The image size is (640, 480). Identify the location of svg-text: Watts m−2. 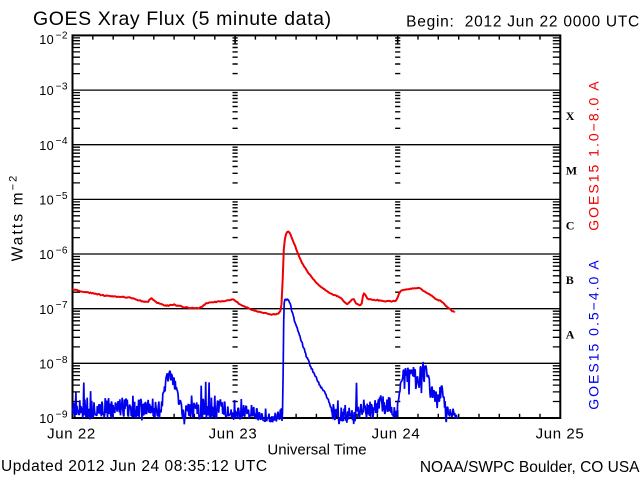
(16, 218).